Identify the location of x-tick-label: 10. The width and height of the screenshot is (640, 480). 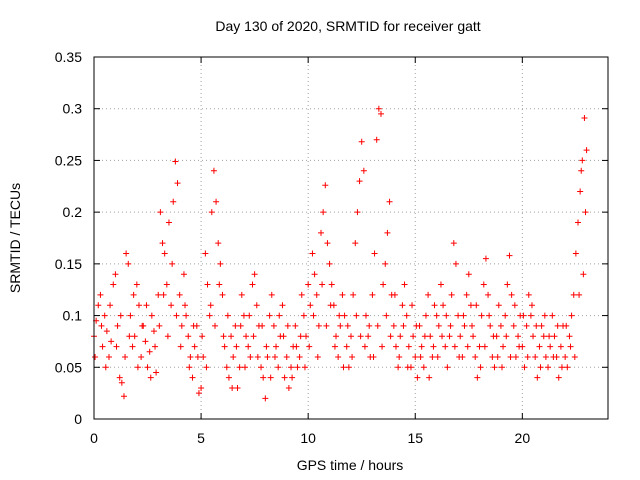
(308, 438).